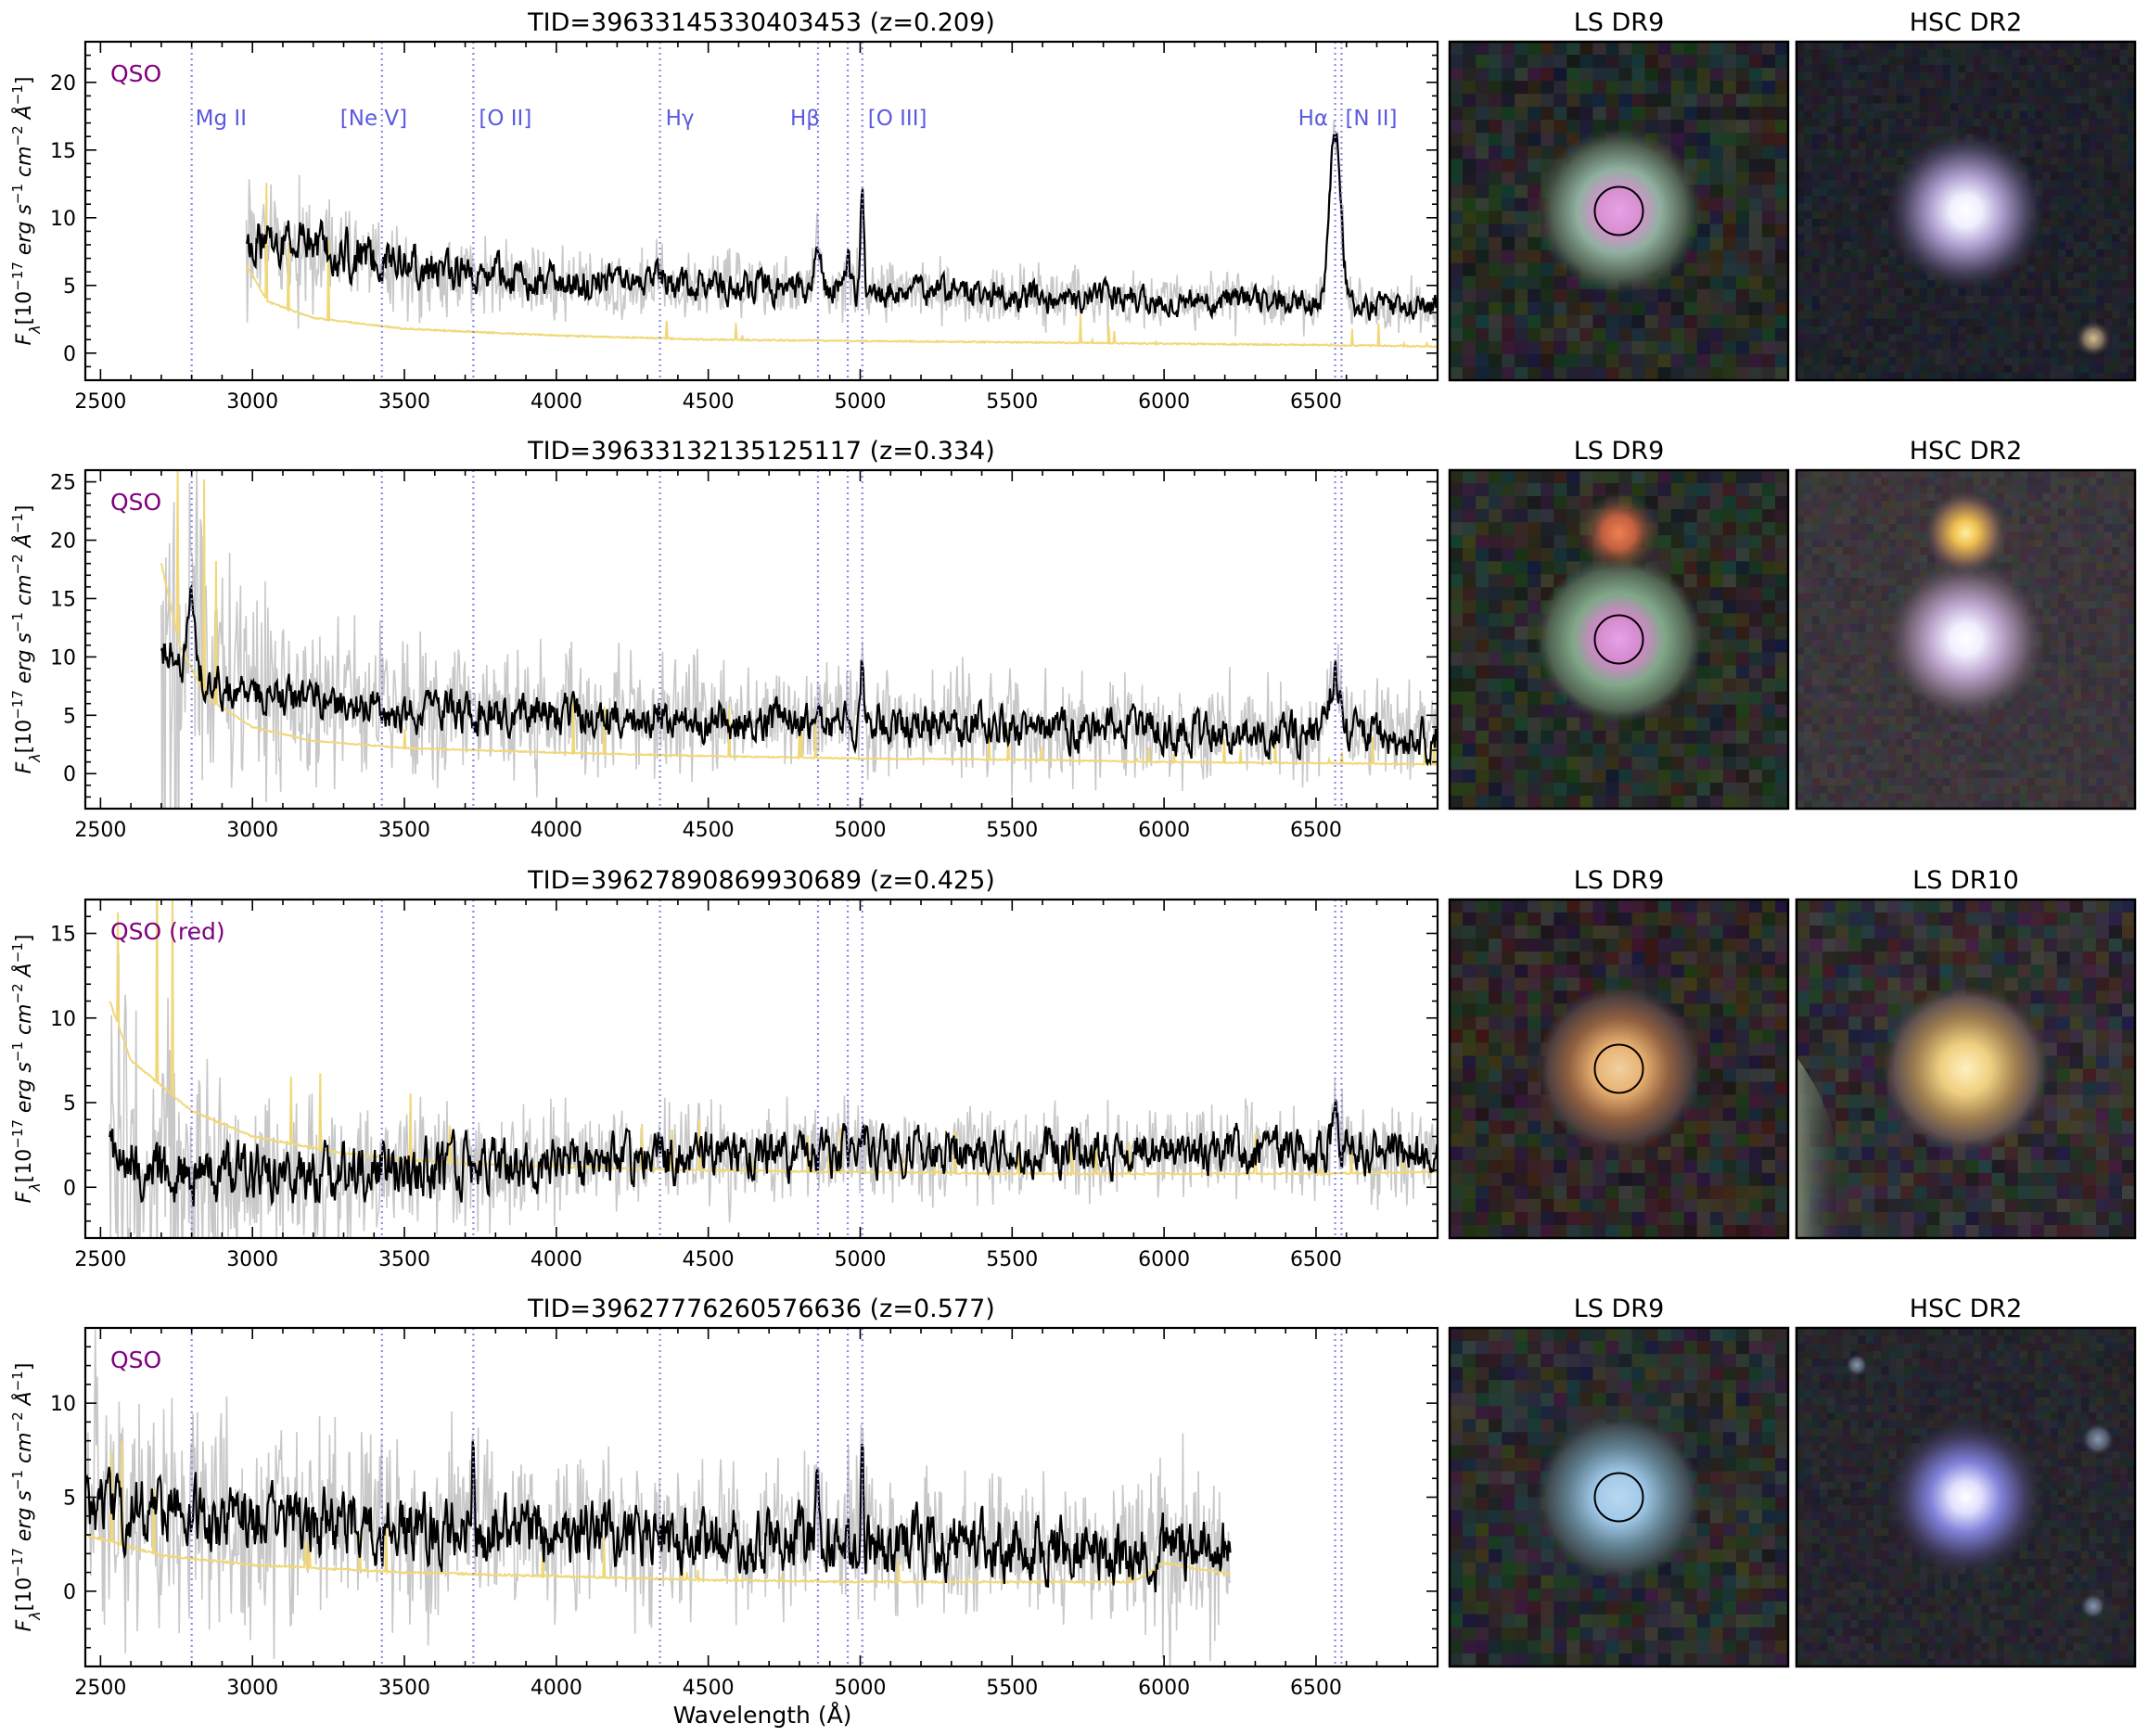 Image resolution: width=2148 pixels, height=1736 pixels. What do you see at coordinates (505, 119) in the screenshot?
I see `emission-line-label: [O II]` at bounding box center [505, 119].